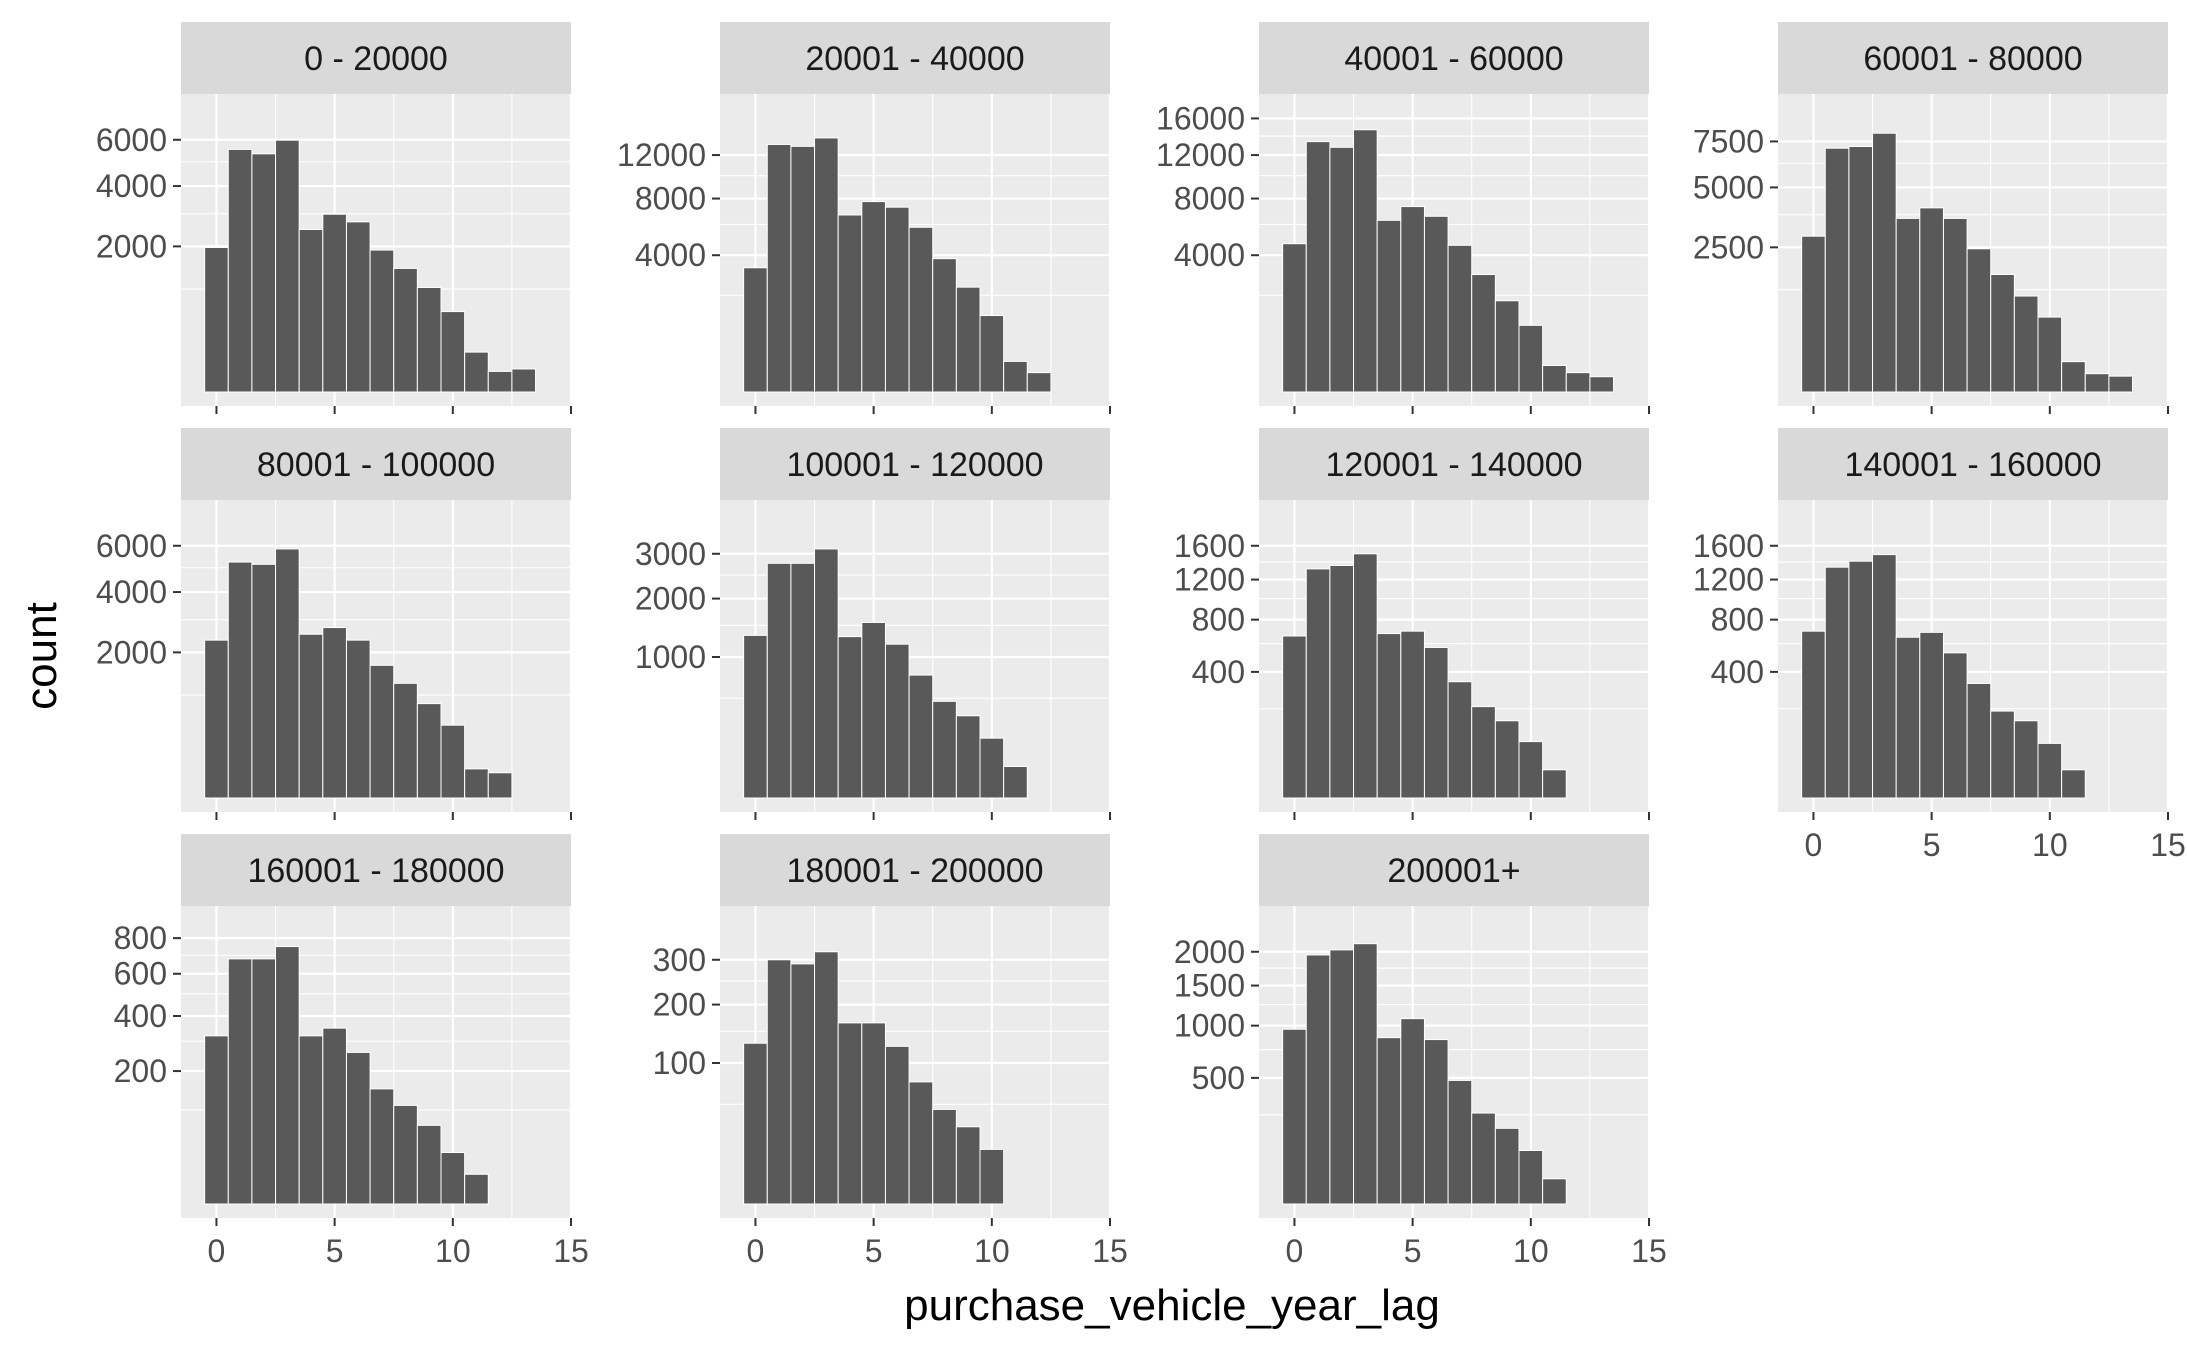 The height and width of the screenshot is (1350, 2187). I want to click on y-tick-label: 5000, so click(1728, 187).